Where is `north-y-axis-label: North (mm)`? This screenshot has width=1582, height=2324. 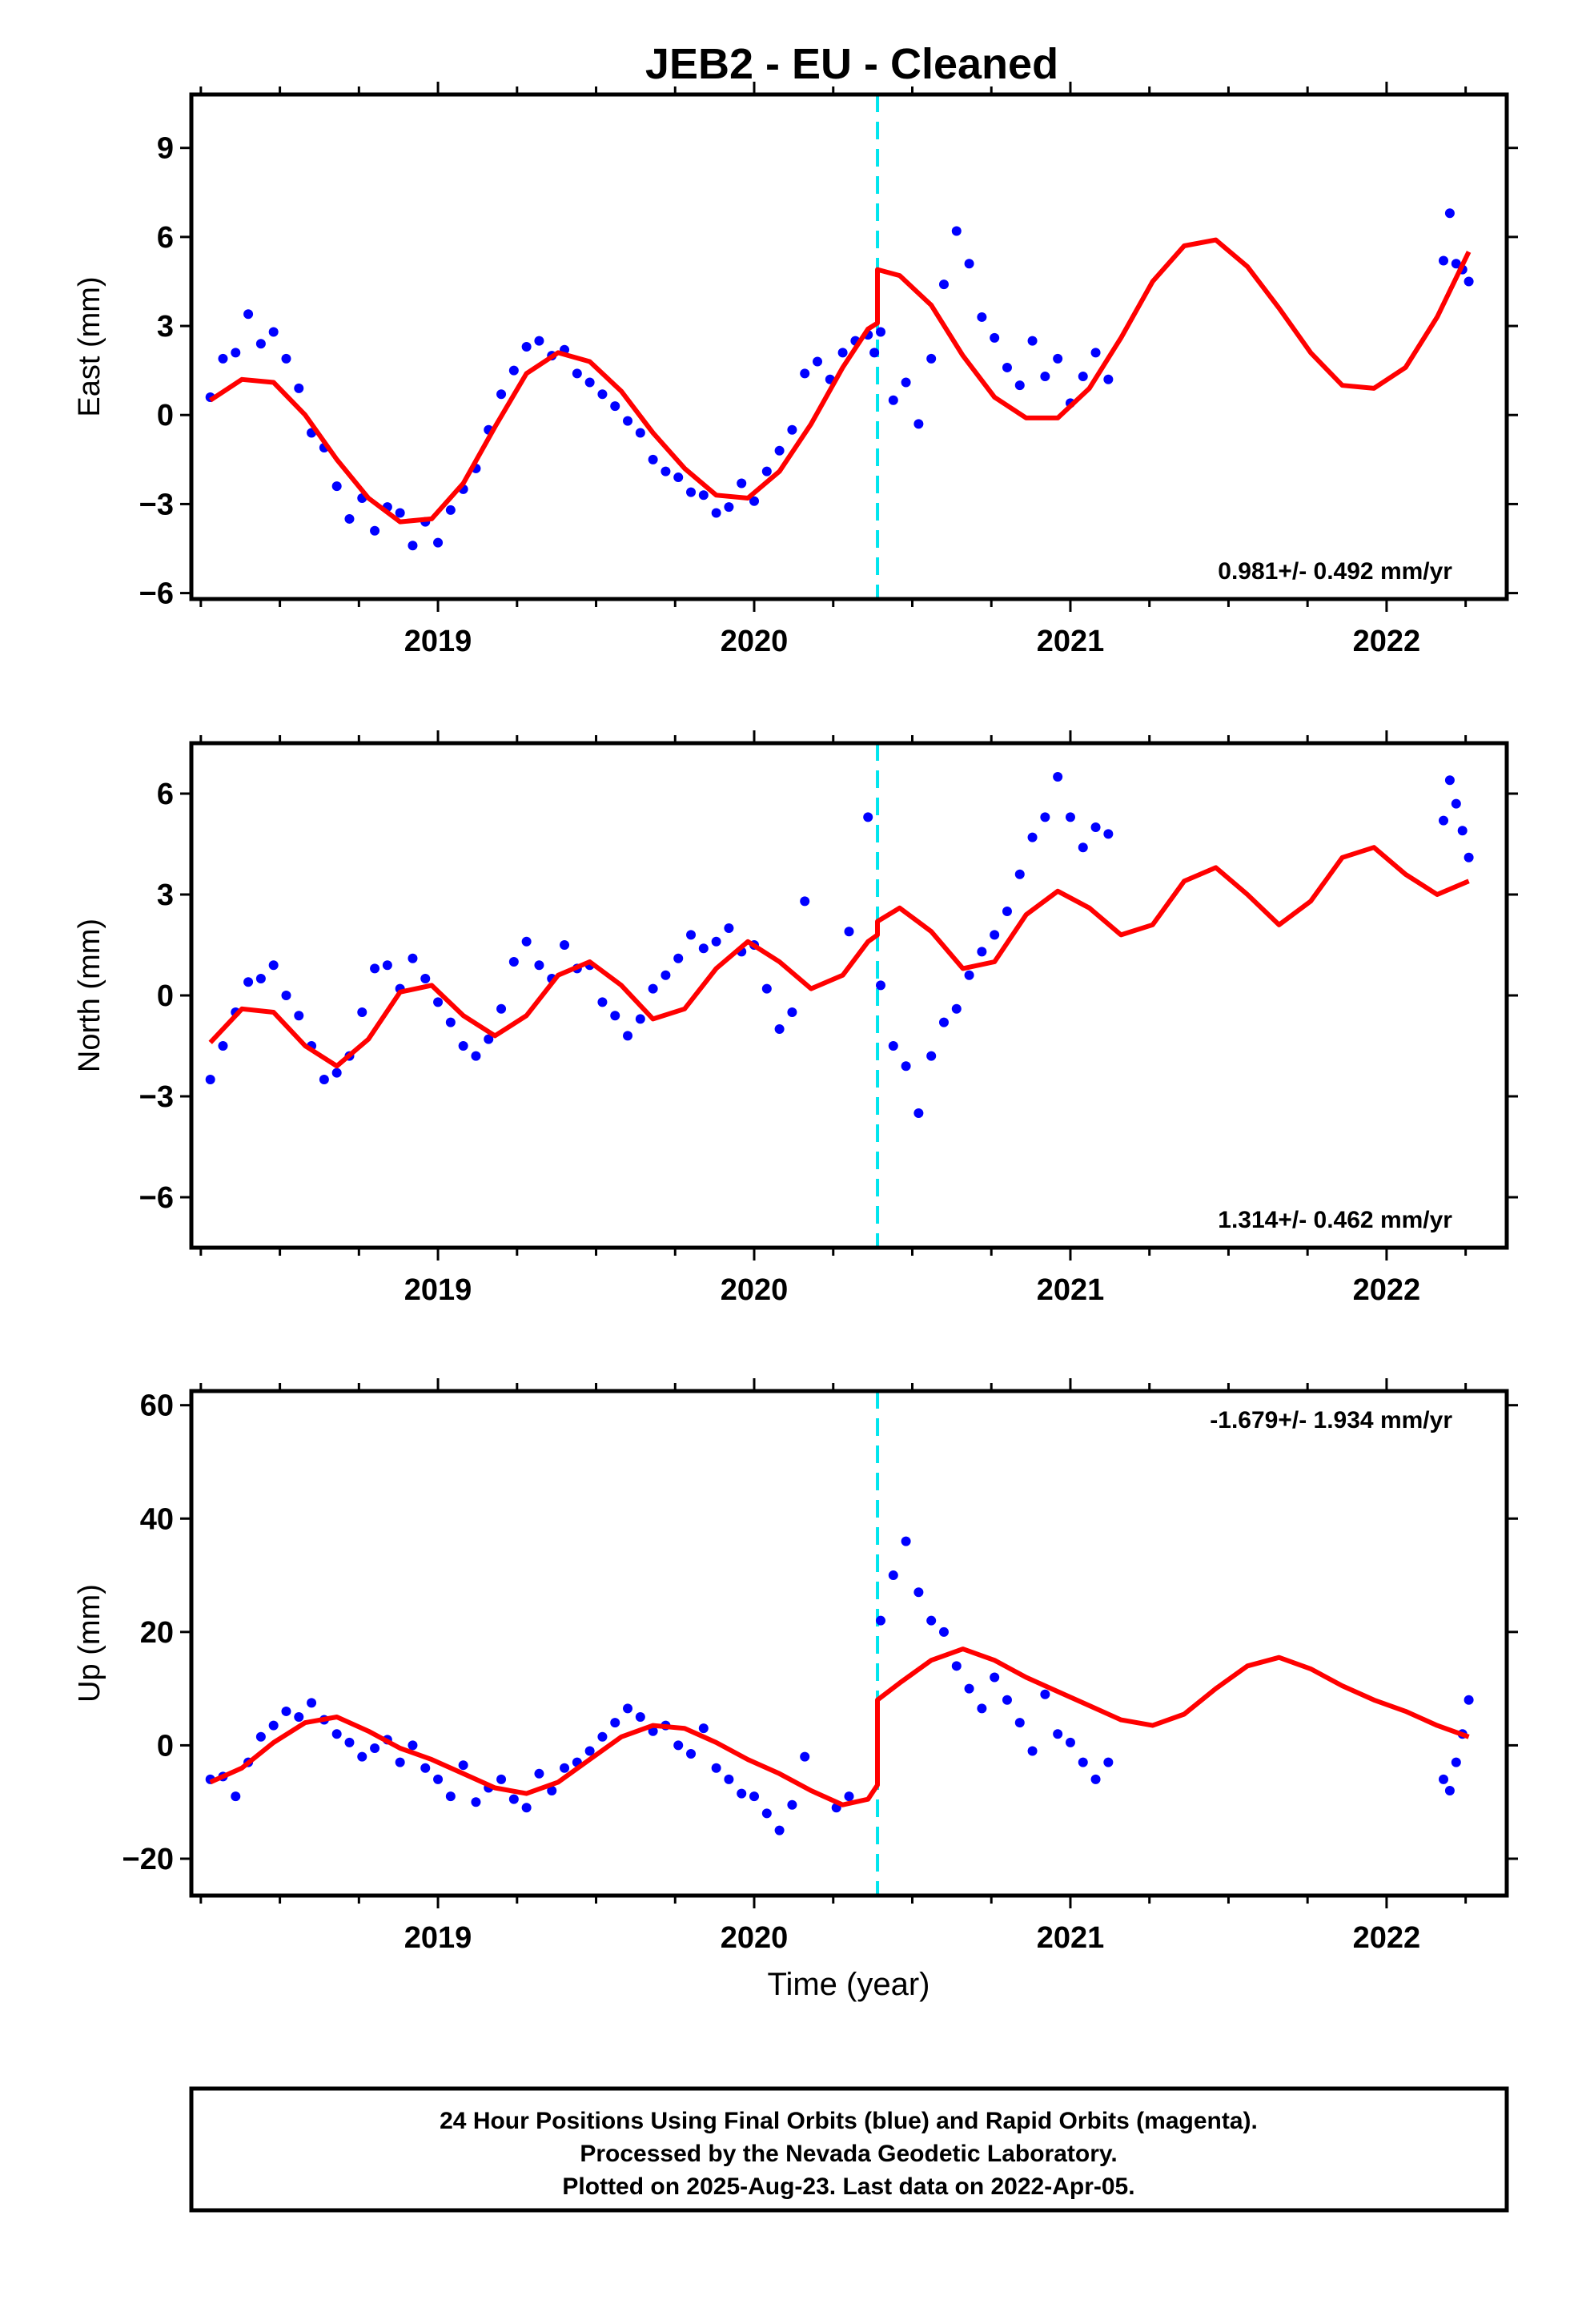
north-y-axis-label: North (mm) is located at coordinates (89, 995).